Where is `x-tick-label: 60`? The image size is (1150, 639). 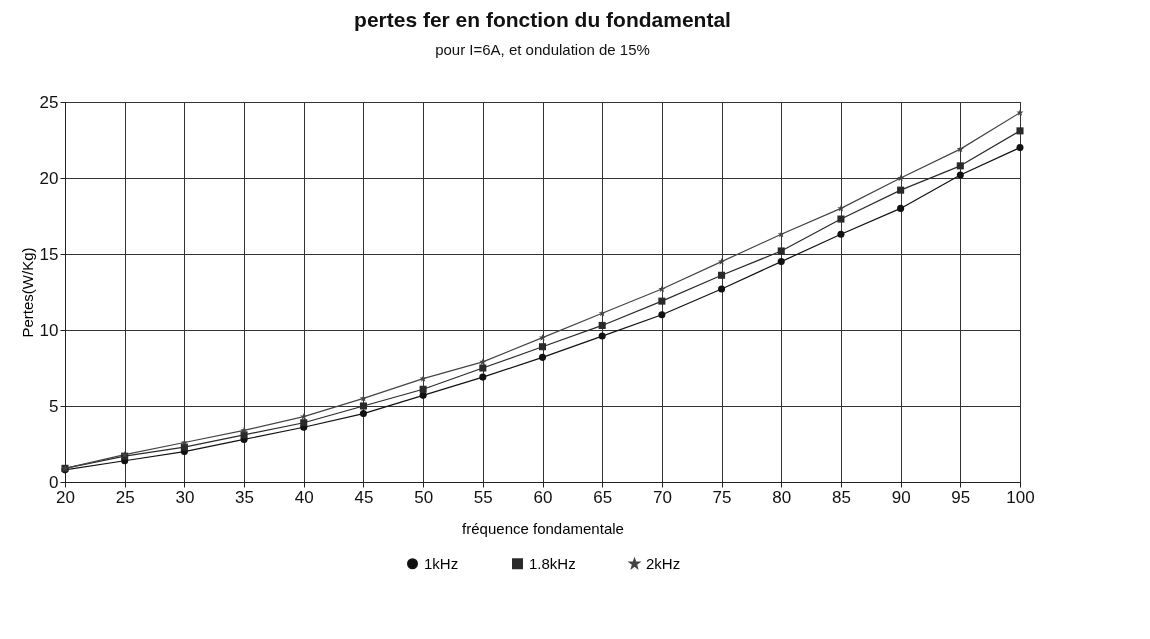 x-tick-label: 60 is located at coordinates (543, 497).